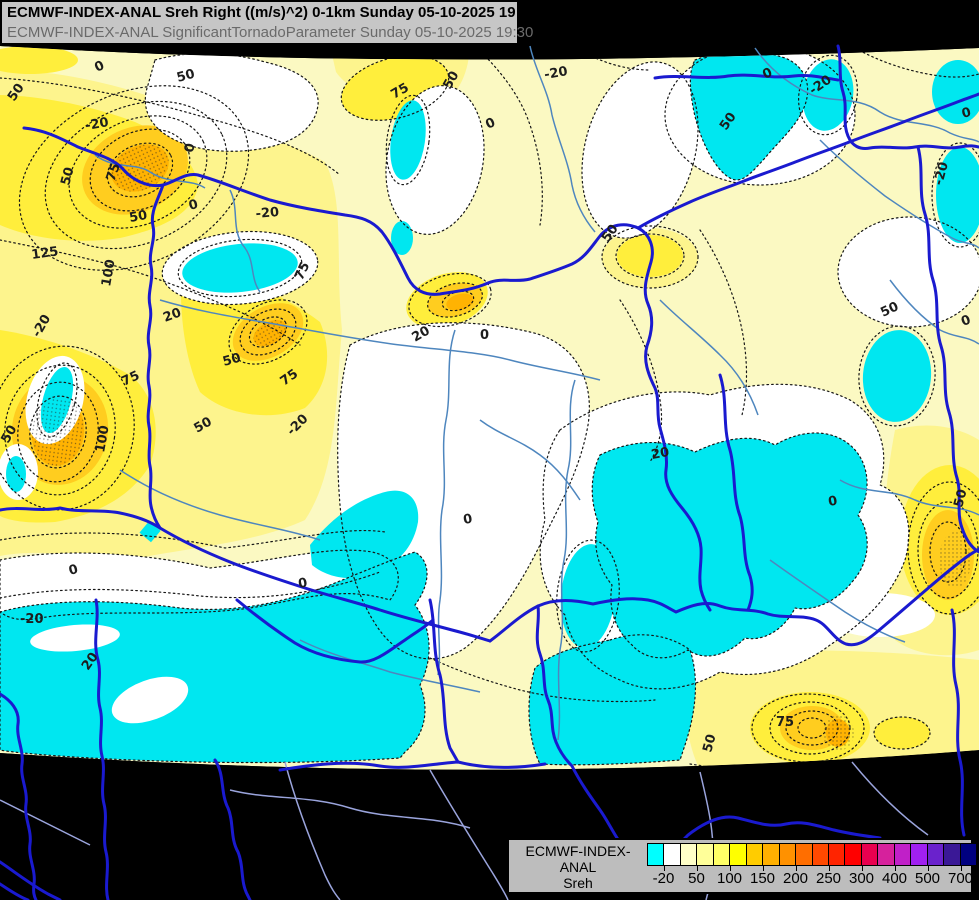 This screenshot has height=900, width=979. I want to click on legend-tick-label: 500, so click(927, 878).